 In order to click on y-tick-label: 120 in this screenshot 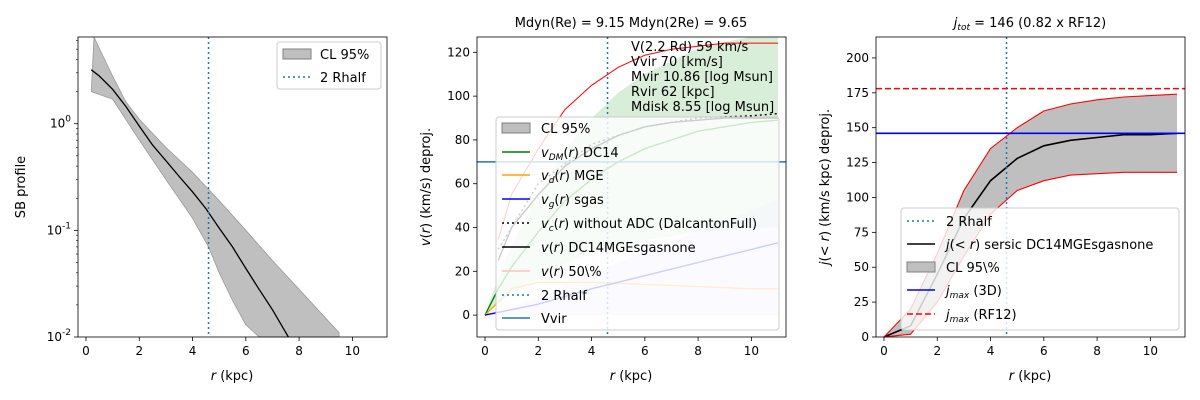, I will do `click(458, 52)`.